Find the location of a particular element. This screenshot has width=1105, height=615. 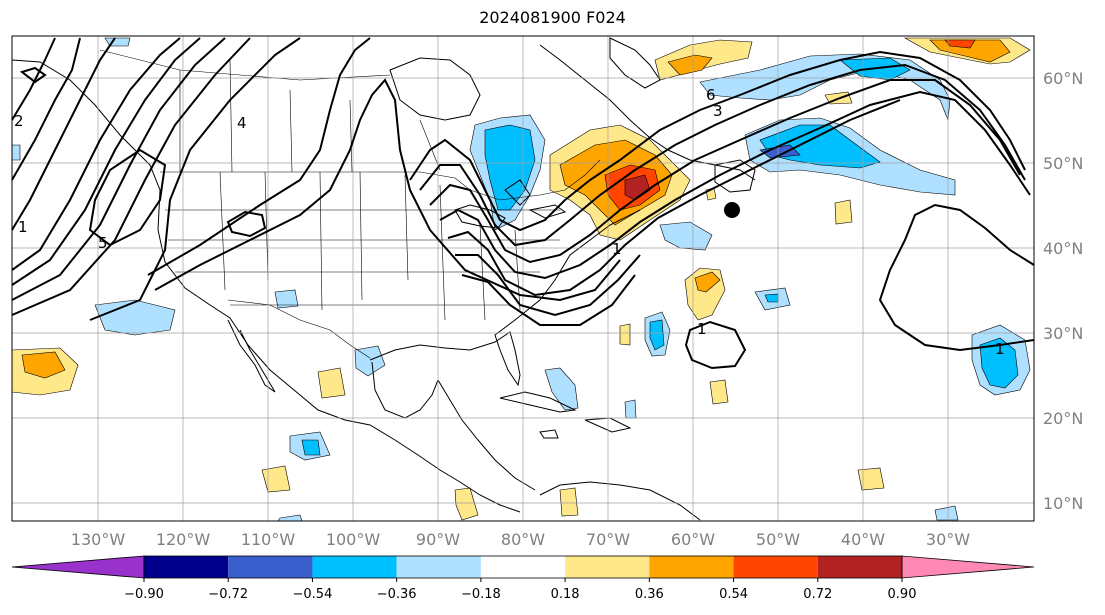

contour-label: 2 is located at coordinates (19, 121).